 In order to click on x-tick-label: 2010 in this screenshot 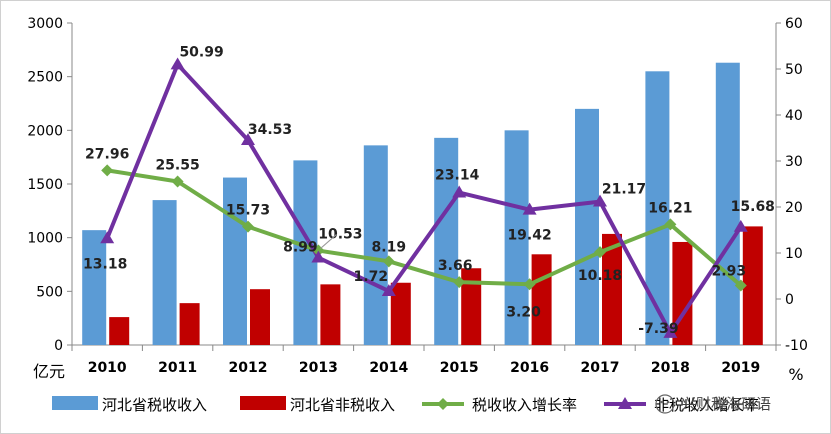, I will do `click(107, 368)`.